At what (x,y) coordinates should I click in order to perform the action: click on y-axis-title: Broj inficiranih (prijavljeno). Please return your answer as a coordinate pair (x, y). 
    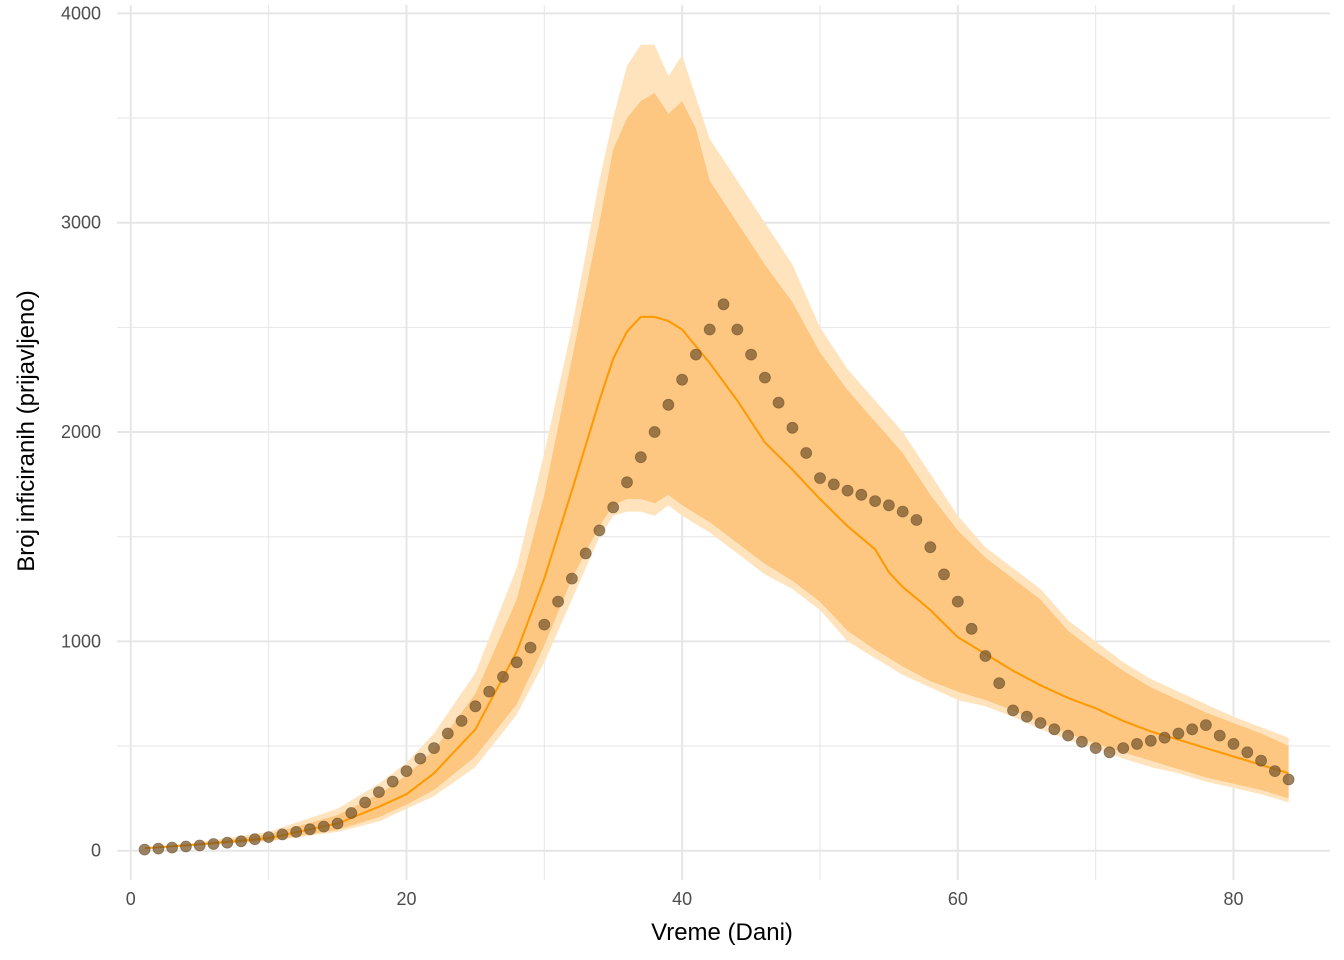
    Looking at the image, I should click on (26, 430).